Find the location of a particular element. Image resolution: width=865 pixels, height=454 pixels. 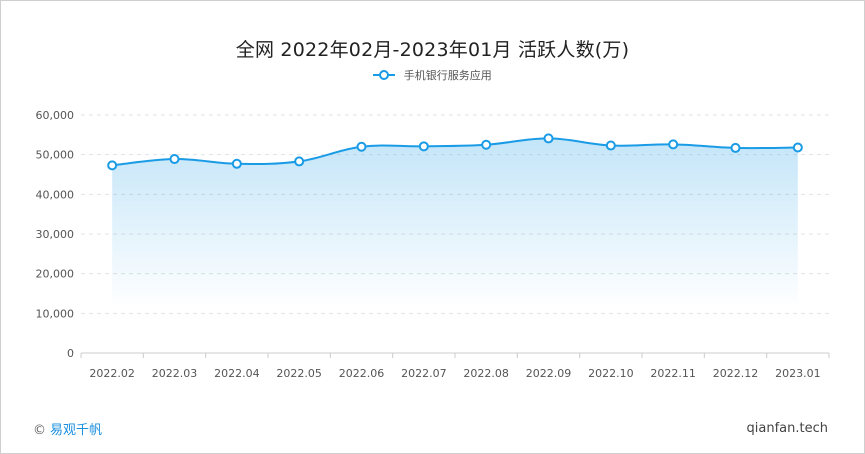

chart-legend: 手机银行服务应用 is located at coordinates (432, 75).